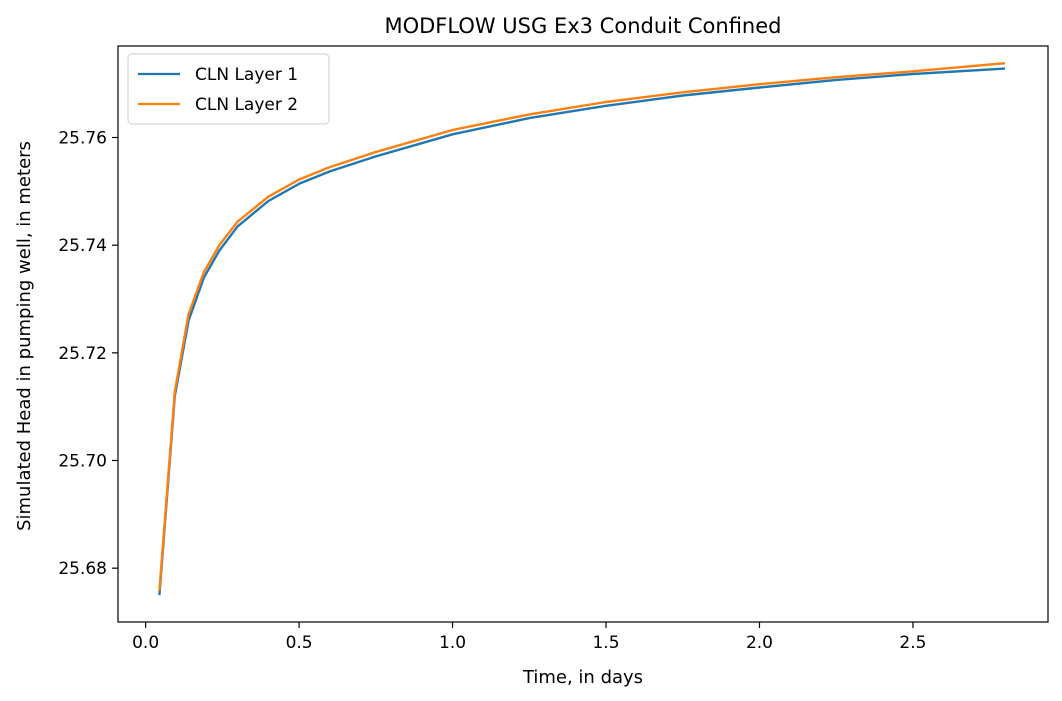 Image resolution: width=1062 pixels, height=701 pixels. I want to click on y-tick-label: 25.70, so click(82, 462).